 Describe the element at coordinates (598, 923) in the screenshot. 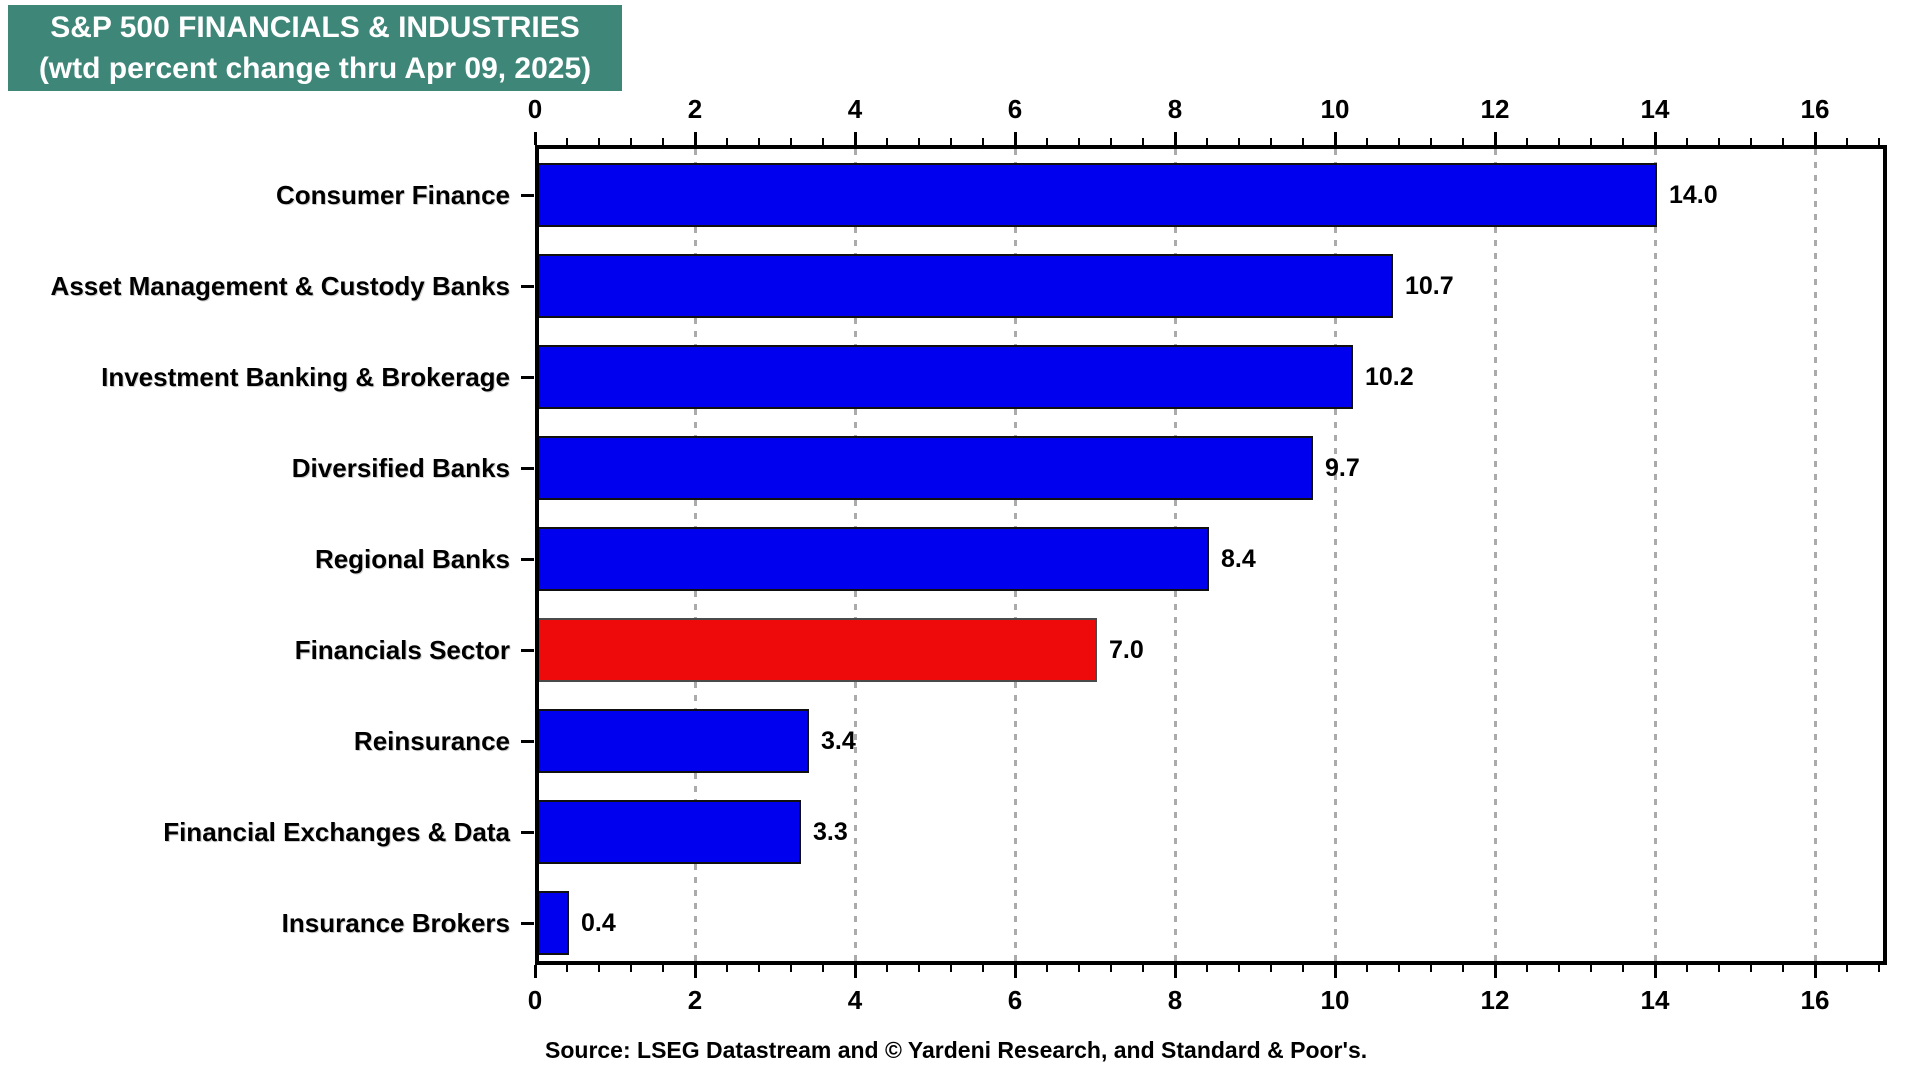

I see `bar-value-label: 0.4` at that location.